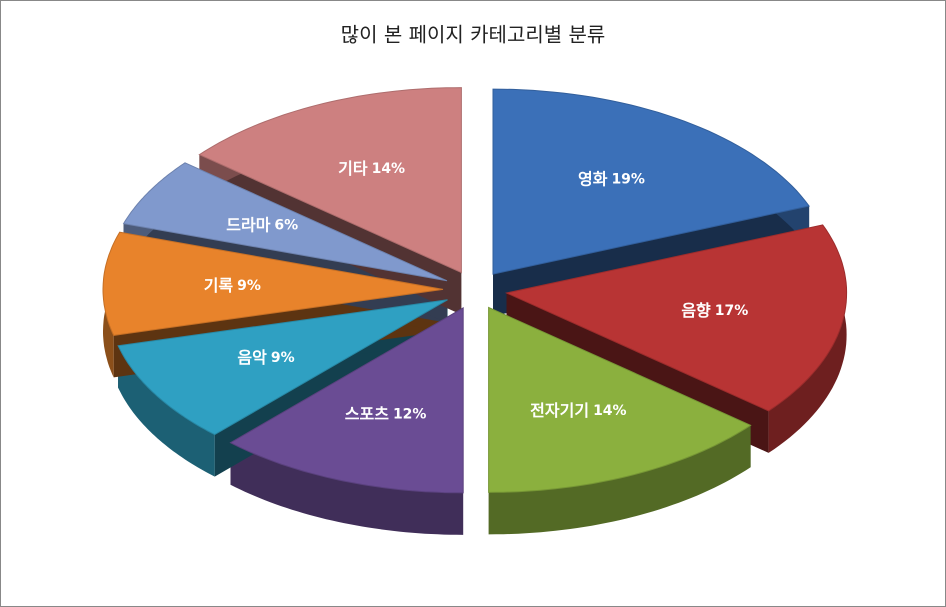 This screenshot has width=946, height=607. I want to click on value-label: 12%, so click(410, 414).